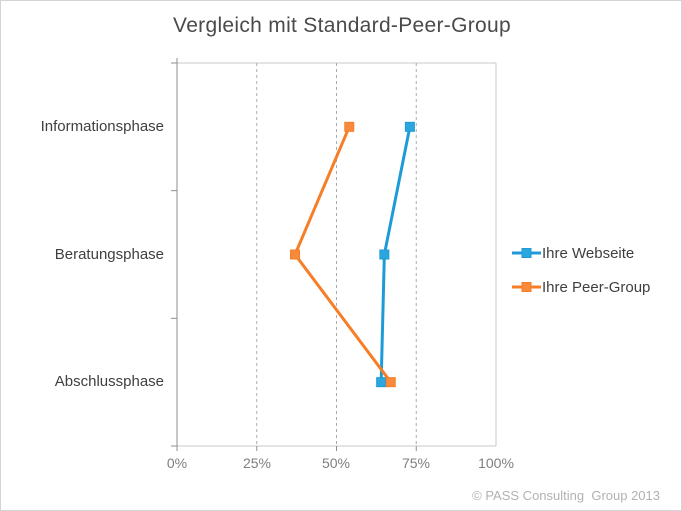 The height and width of the screenshot is (511, 682). Describe the element at coordinates (390, 382) in the screenshot. I see `data-point-ihre-peer-group-abschlussphase` at that location.